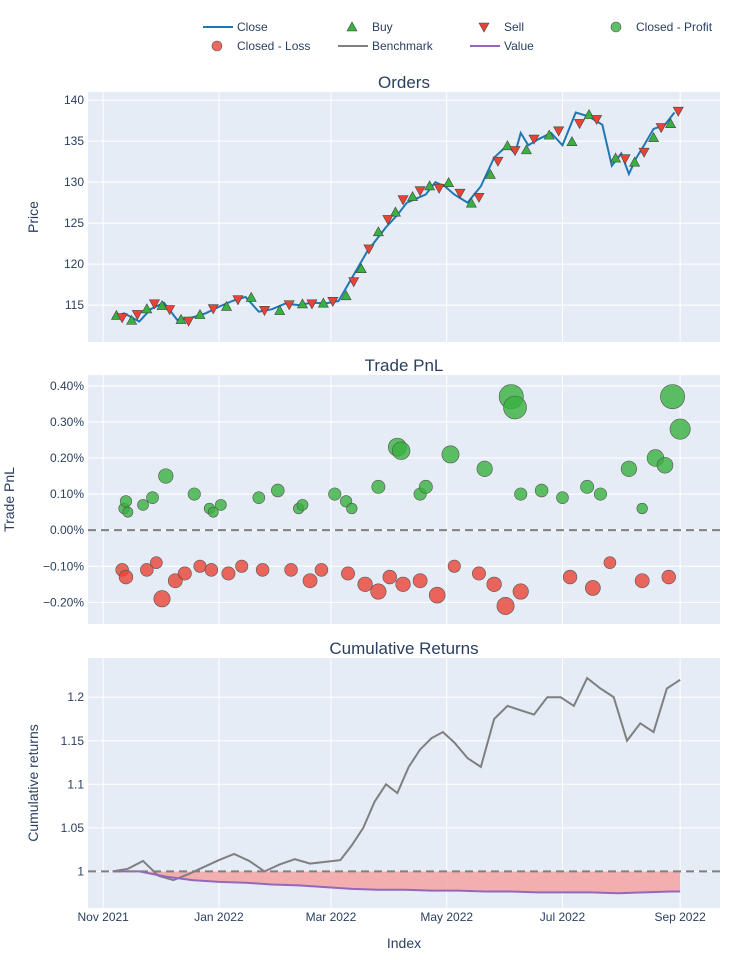 This screenshot has width=750, height=960. What do you see at coordinates (80, 871) in the screenshot?
I see `y-tick-label: 1` at bounding box center [80, 871].